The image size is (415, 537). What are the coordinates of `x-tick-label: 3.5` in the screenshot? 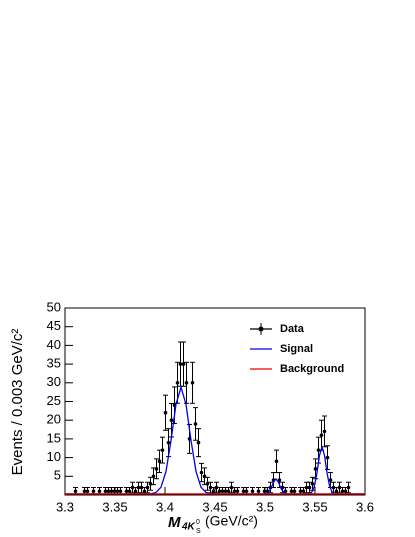 It's located at (265, 506).